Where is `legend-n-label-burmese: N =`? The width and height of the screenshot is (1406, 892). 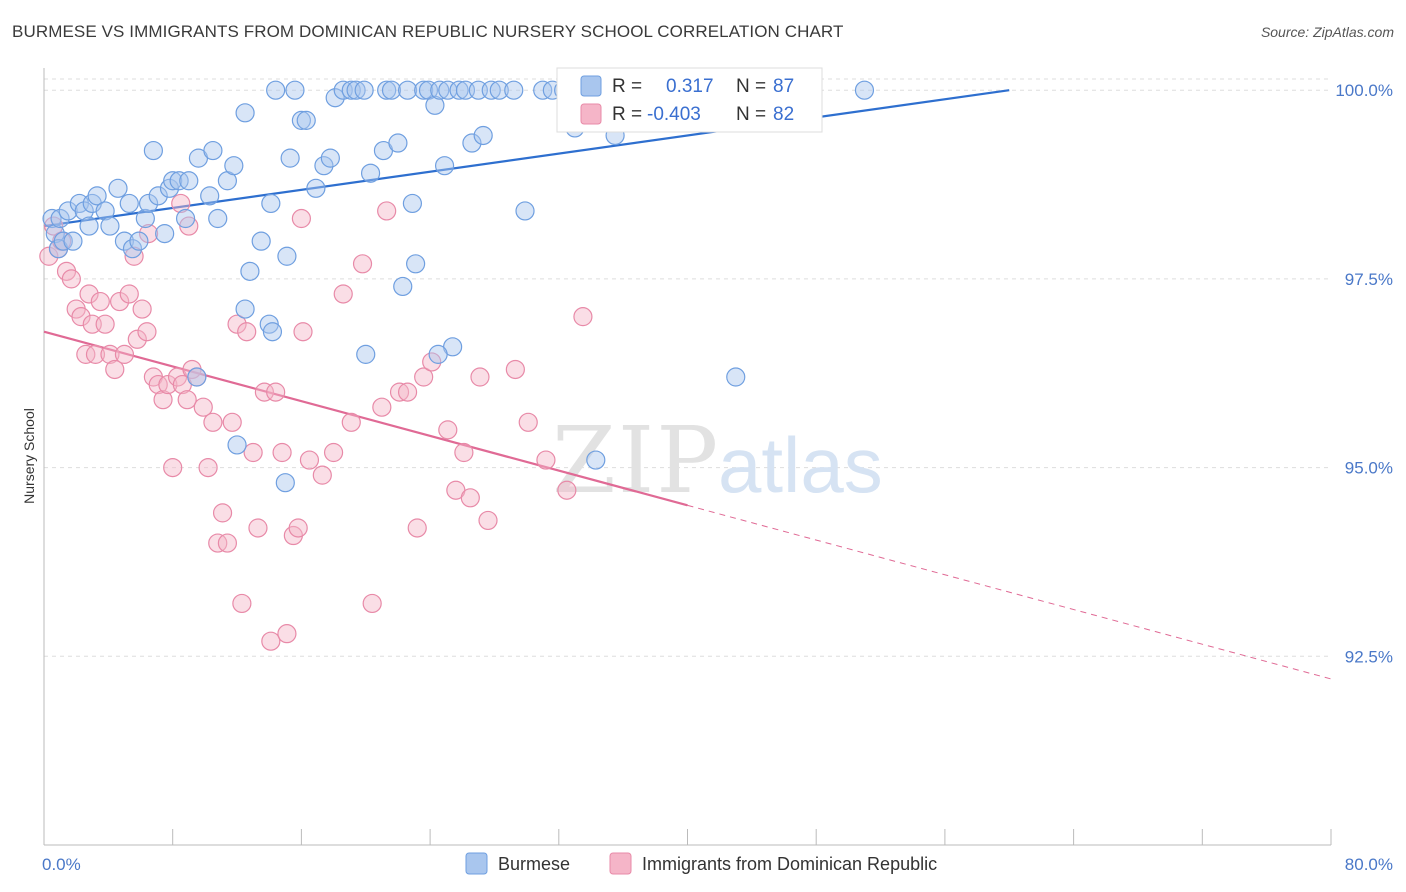
legend-n-label-burmese: N = is located at coordinates (751, 86).